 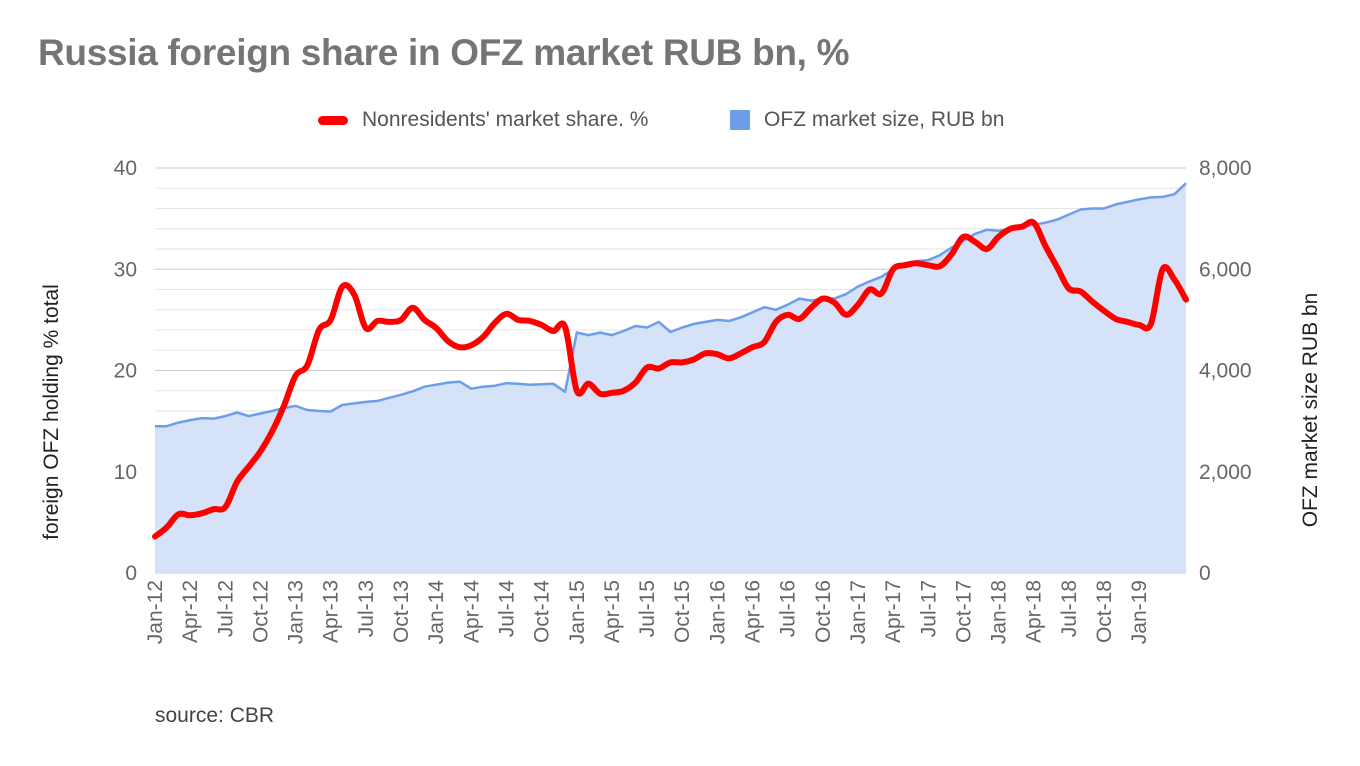 What do you see at coordinates (682, 611) in the screenshot?
I see `x-tick-label: Oct-15` at bounding box center [682, 611].